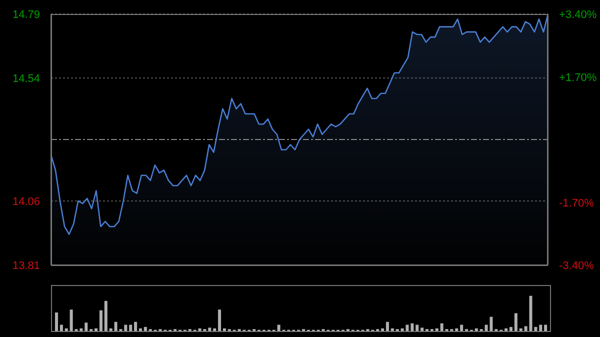 This screenshot has width=600, height=337. Describe the element at coordinates (26, 266) in the screenshot. I see `y-tick-label: 13.81` at that location.